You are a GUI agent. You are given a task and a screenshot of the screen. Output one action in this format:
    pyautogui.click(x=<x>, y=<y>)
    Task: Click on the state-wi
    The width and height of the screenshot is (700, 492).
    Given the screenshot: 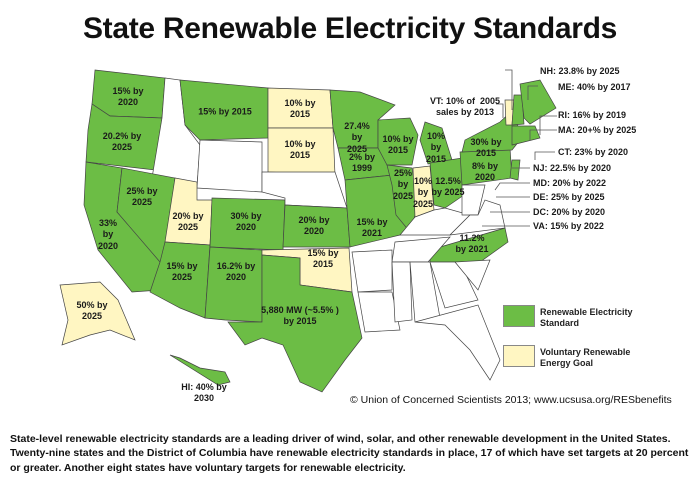 What is the action you would take?
    pyautogui.click(x=398, y=141)
    